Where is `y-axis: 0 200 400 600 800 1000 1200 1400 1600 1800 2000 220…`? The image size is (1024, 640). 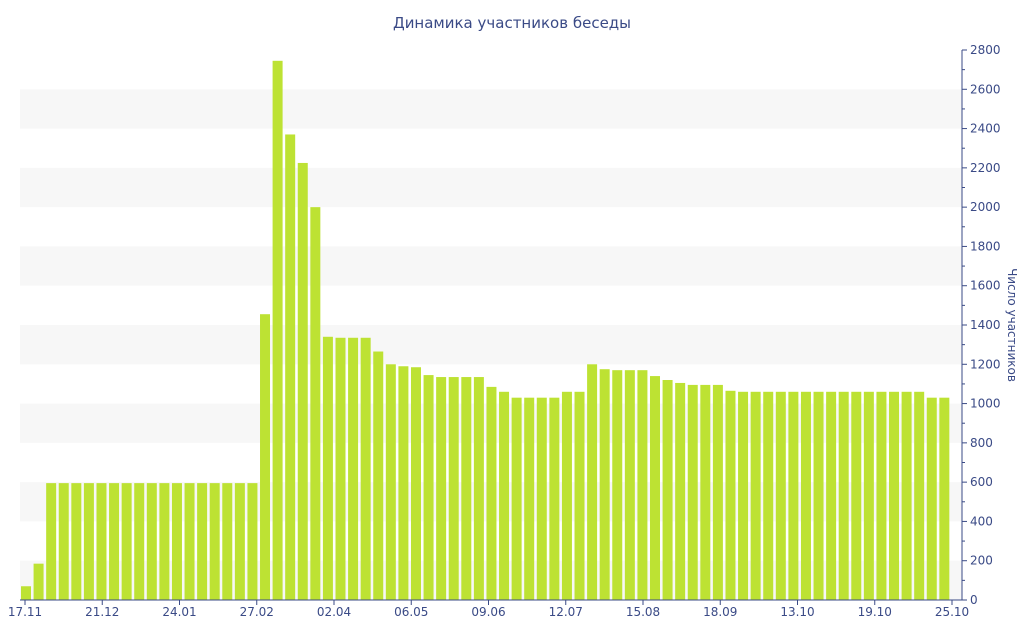
y-axis: 0 200 400 600 800 1000 1200 1400 1600 1800 2000 220… is located at coordinates (981, 325).